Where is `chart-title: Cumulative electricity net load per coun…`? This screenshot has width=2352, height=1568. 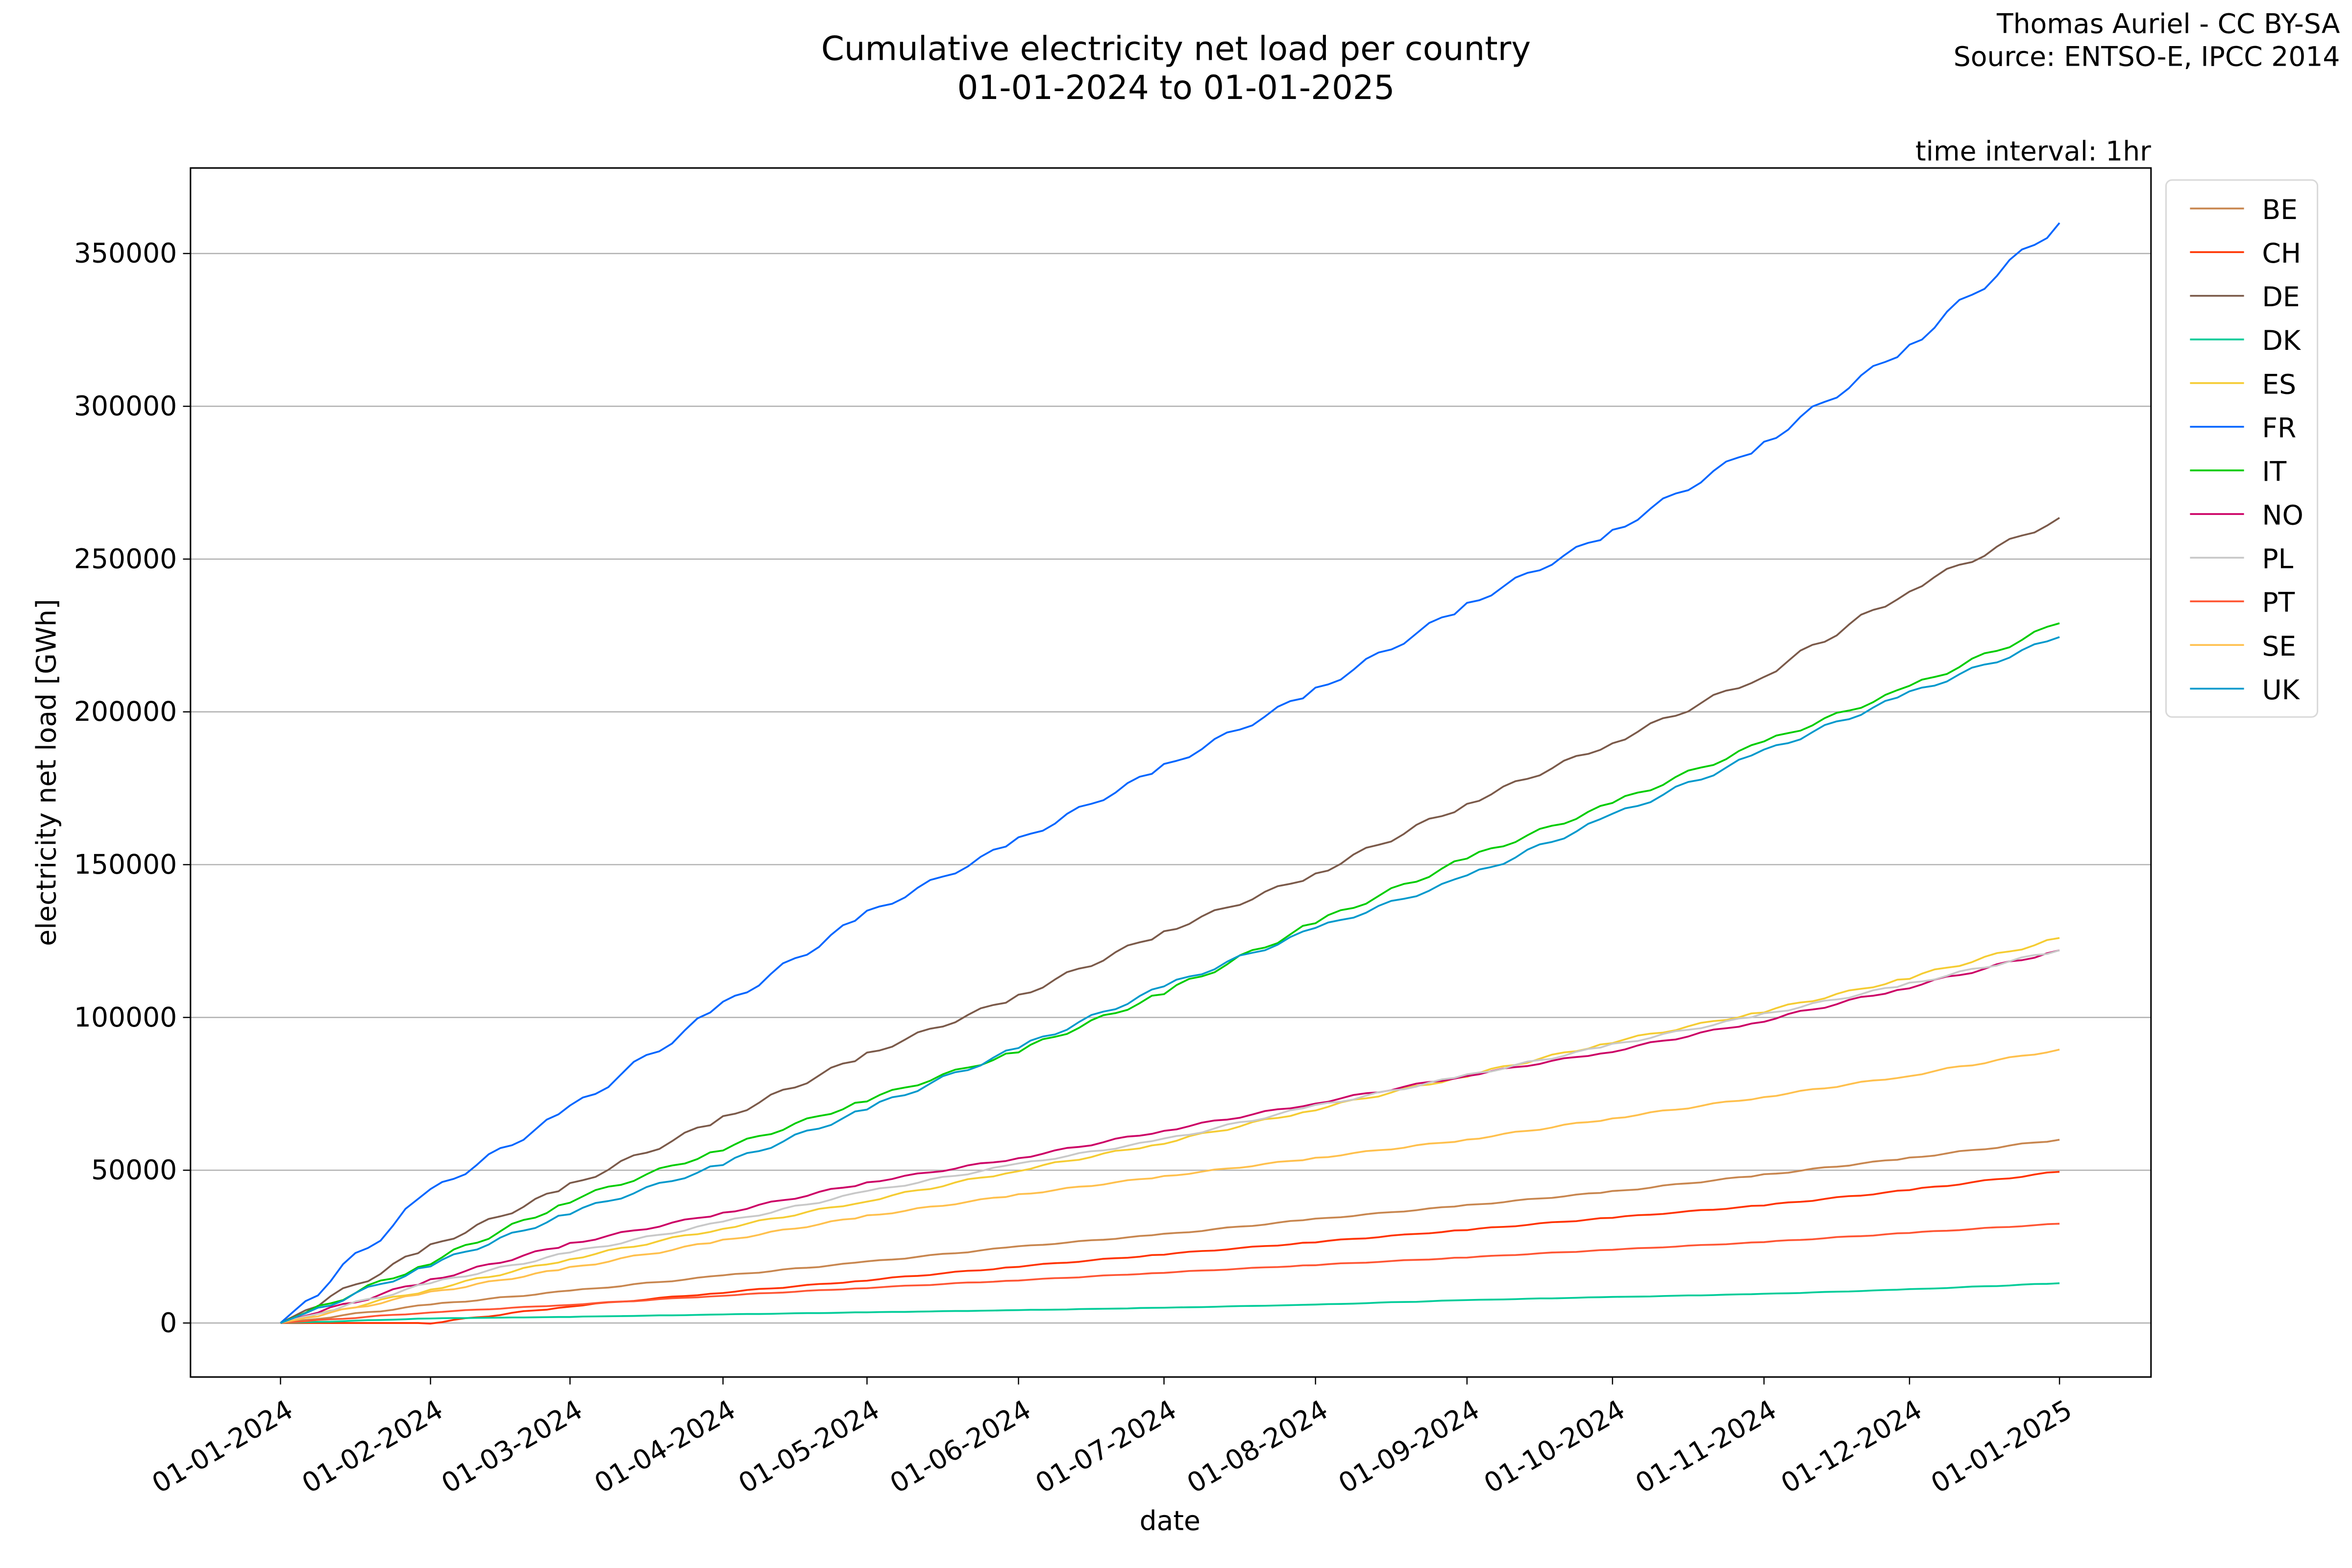
chart-title: Cumulative electricity net load per coun… is located at coordinates (1176, 48).